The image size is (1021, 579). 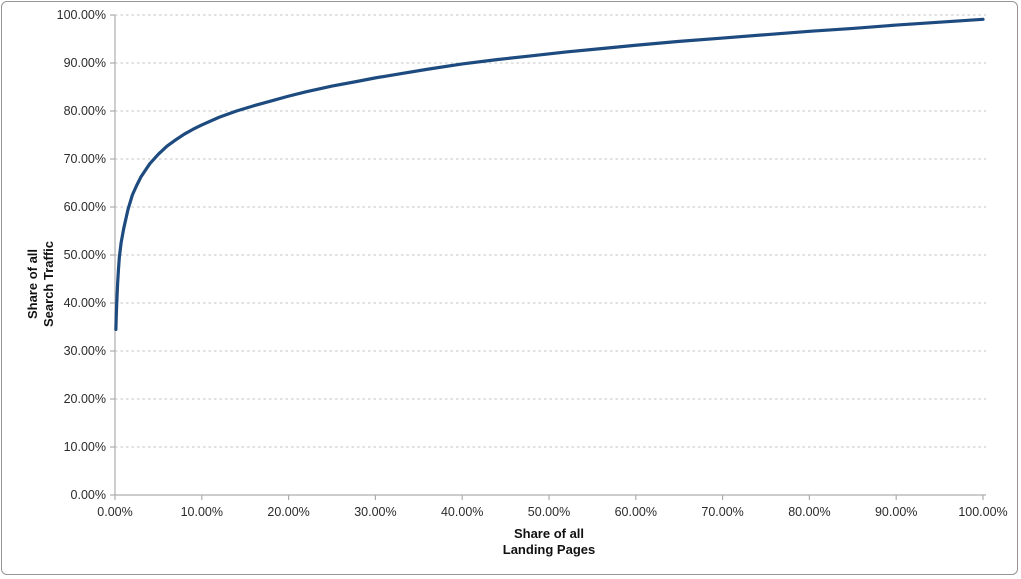 I want to click on x-tick-label: 70.00%, so click(x=722, y=512).